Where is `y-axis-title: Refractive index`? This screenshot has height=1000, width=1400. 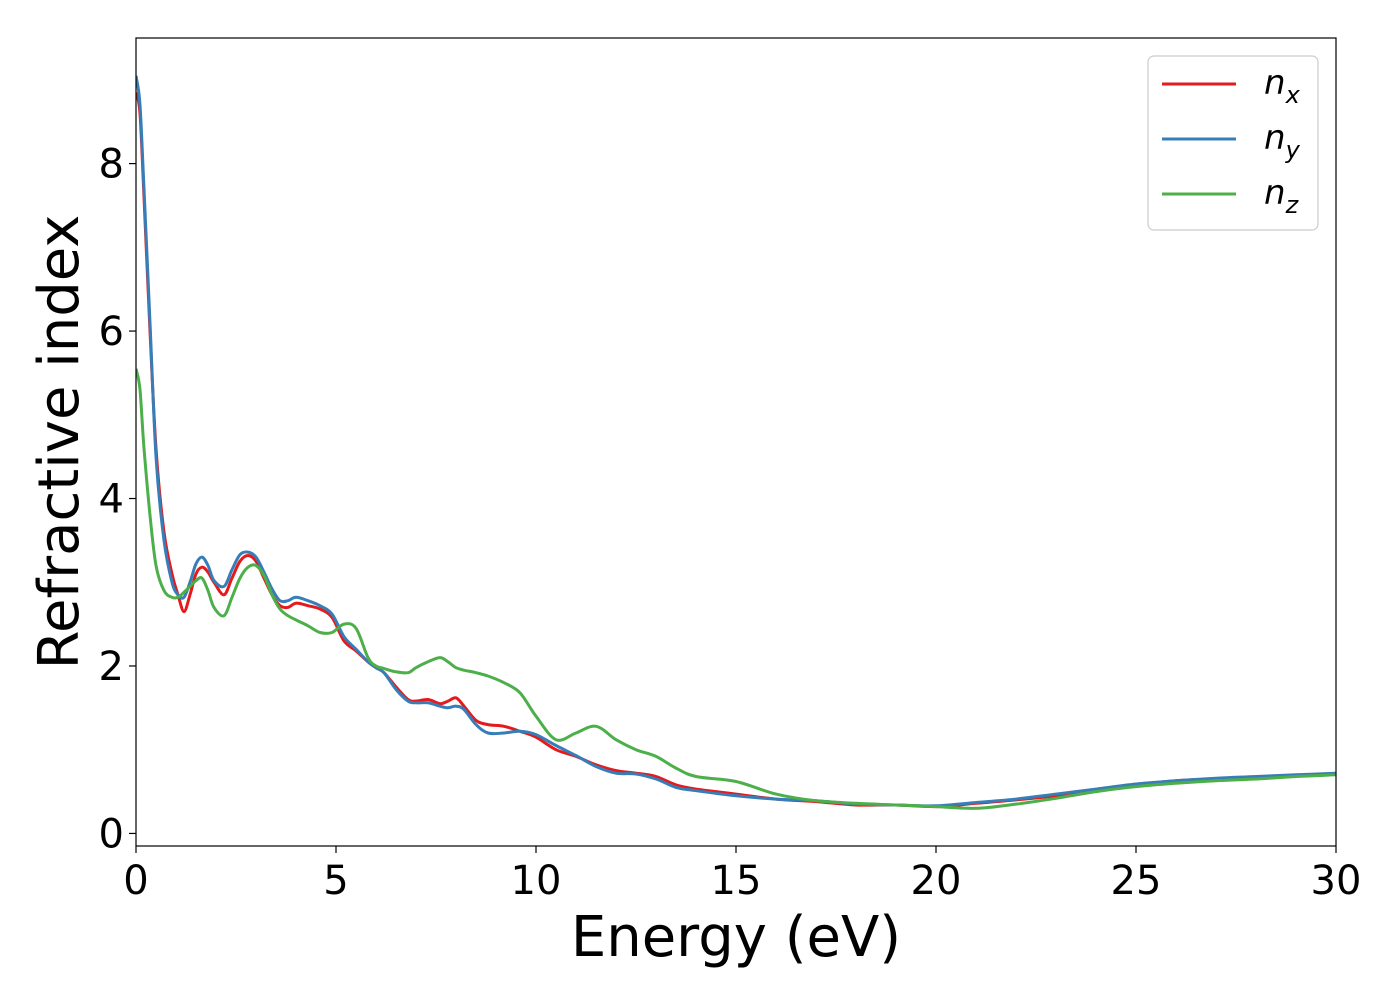
y-axis-title: Refractive index is located at coordinates (59, 442).